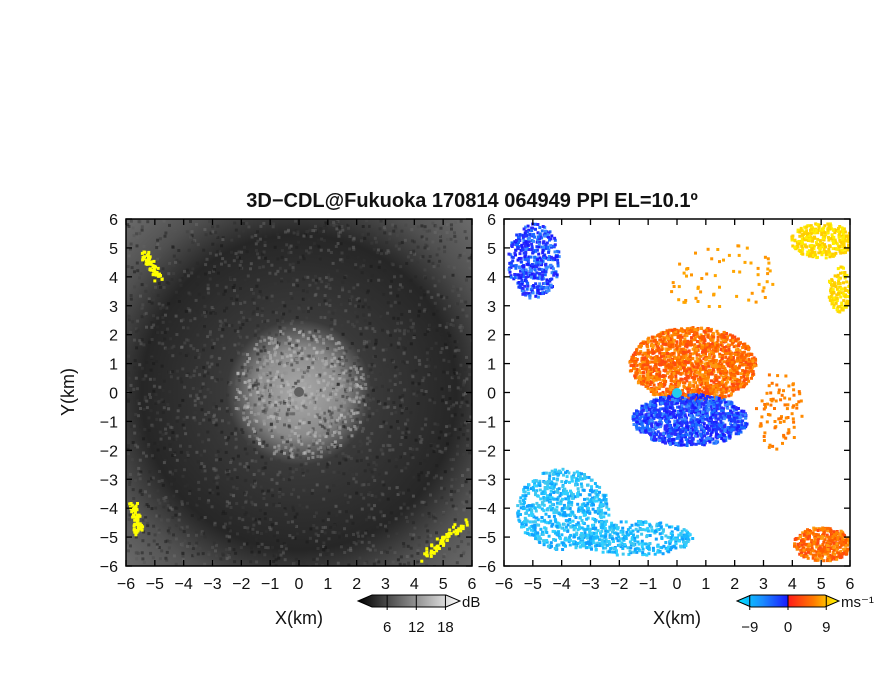 The height and width of the screenshot is (680, 880). I want to click on reflectivity-xtick-label: −4, so click(184, 584).